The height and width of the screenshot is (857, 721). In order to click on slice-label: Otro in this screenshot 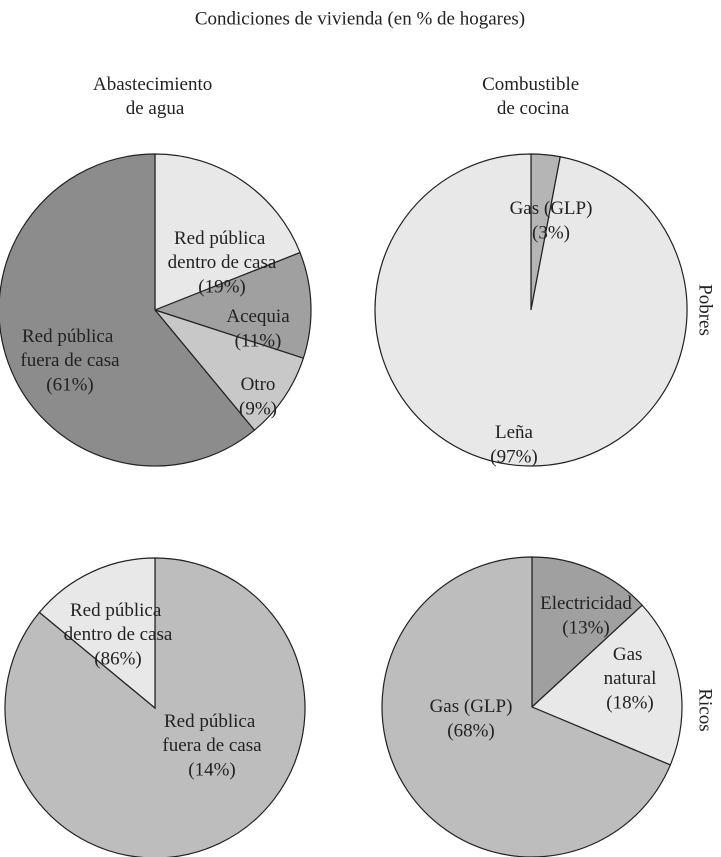, I will do `click(258, 384)`.